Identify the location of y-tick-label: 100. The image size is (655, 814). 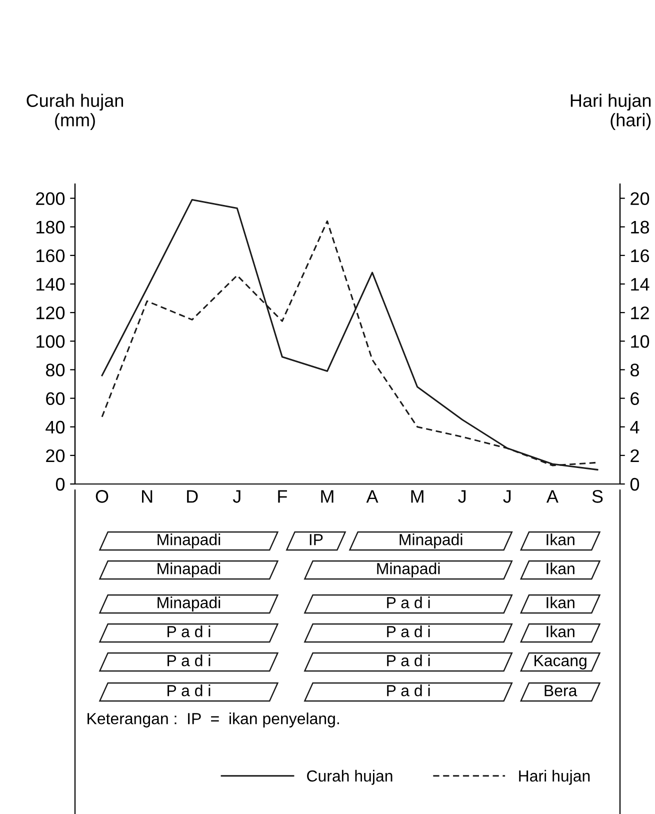
(50, 341).